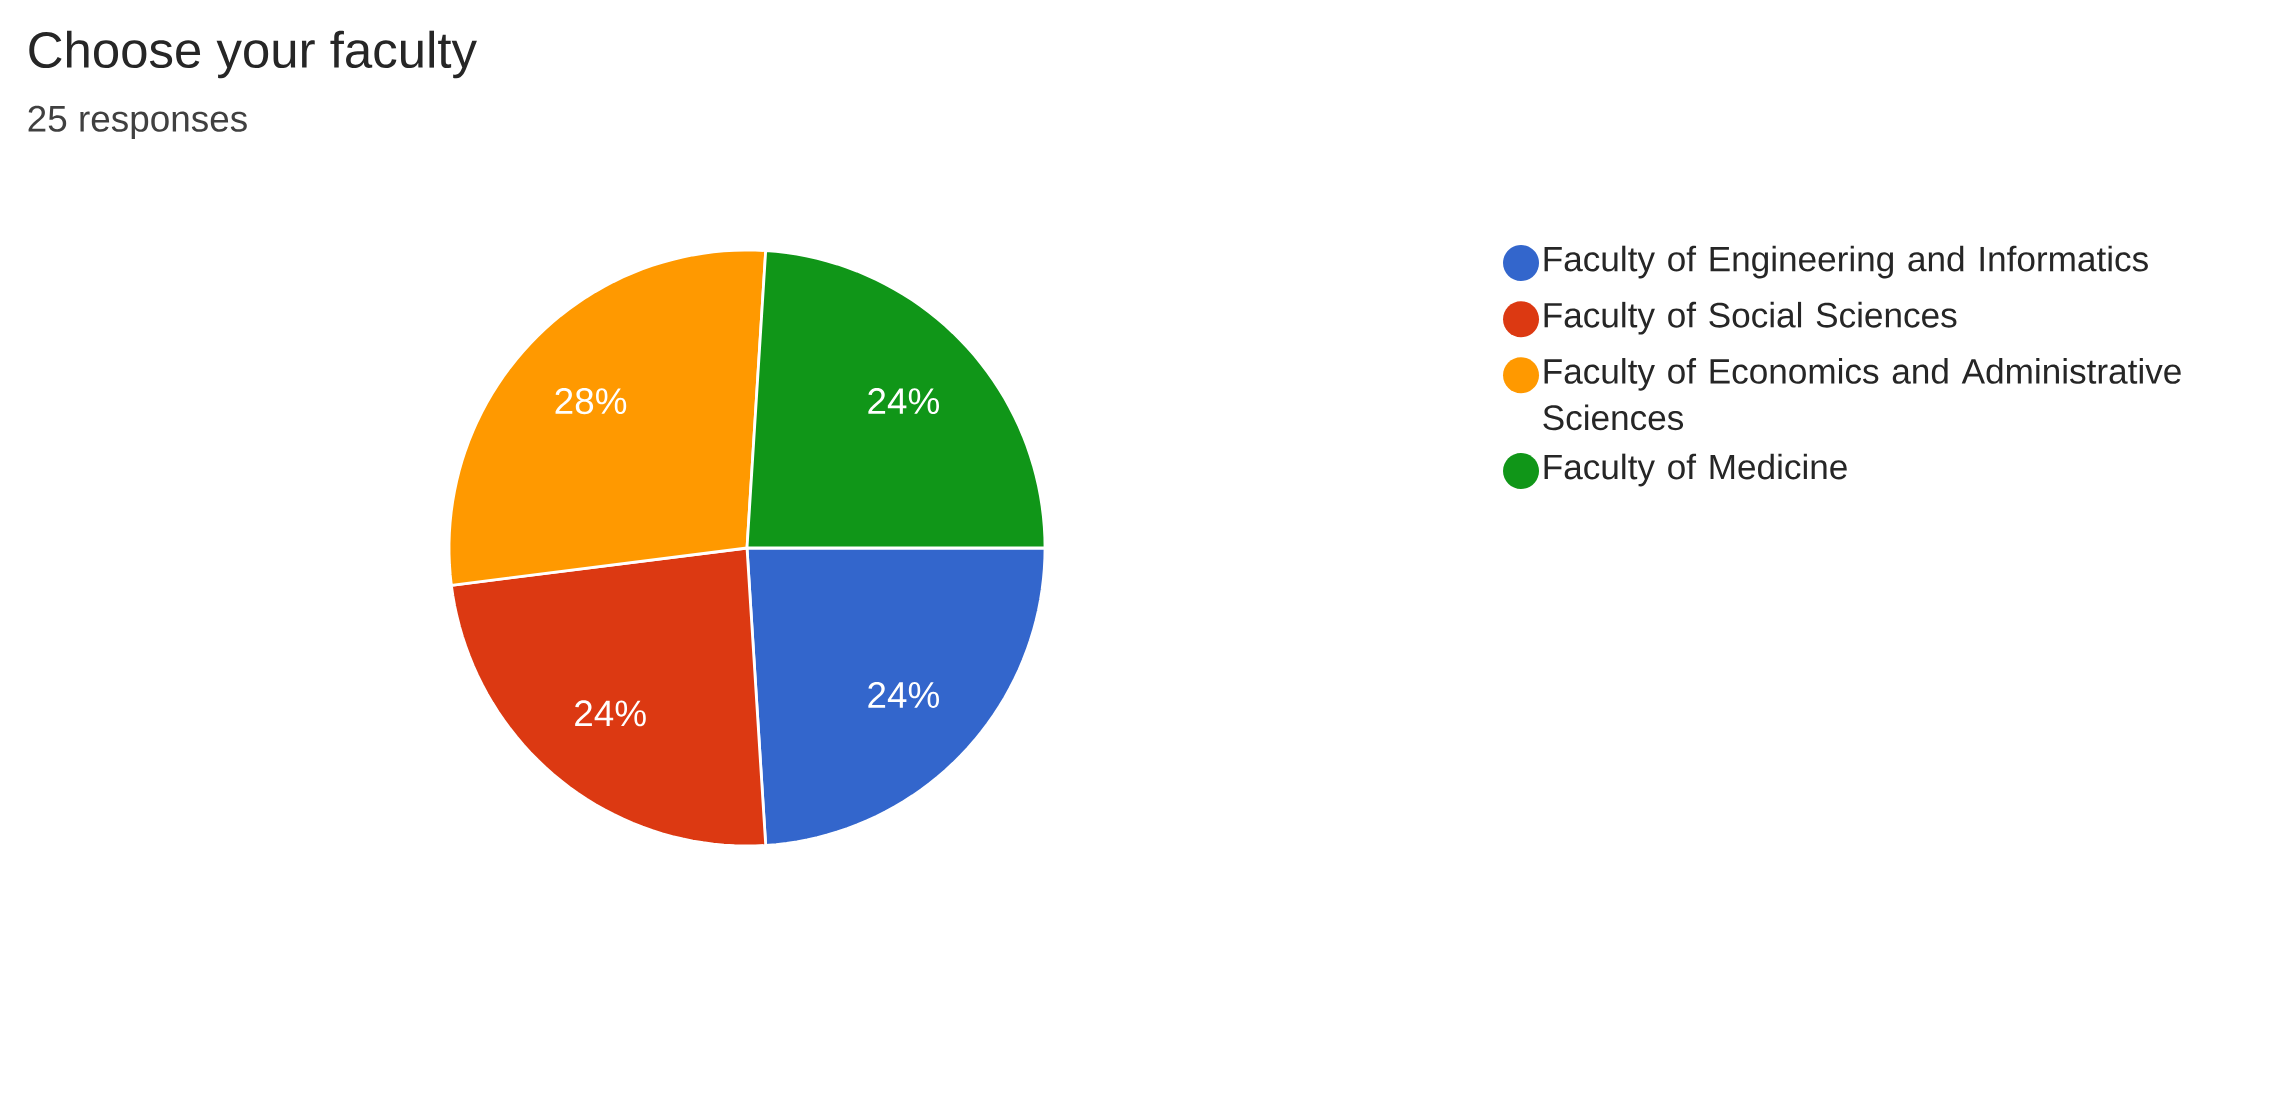  Describe the element at coordinates (1750, 318) in the screenshot. I see `legend-label: Faculty of Social Sciences` at that location.